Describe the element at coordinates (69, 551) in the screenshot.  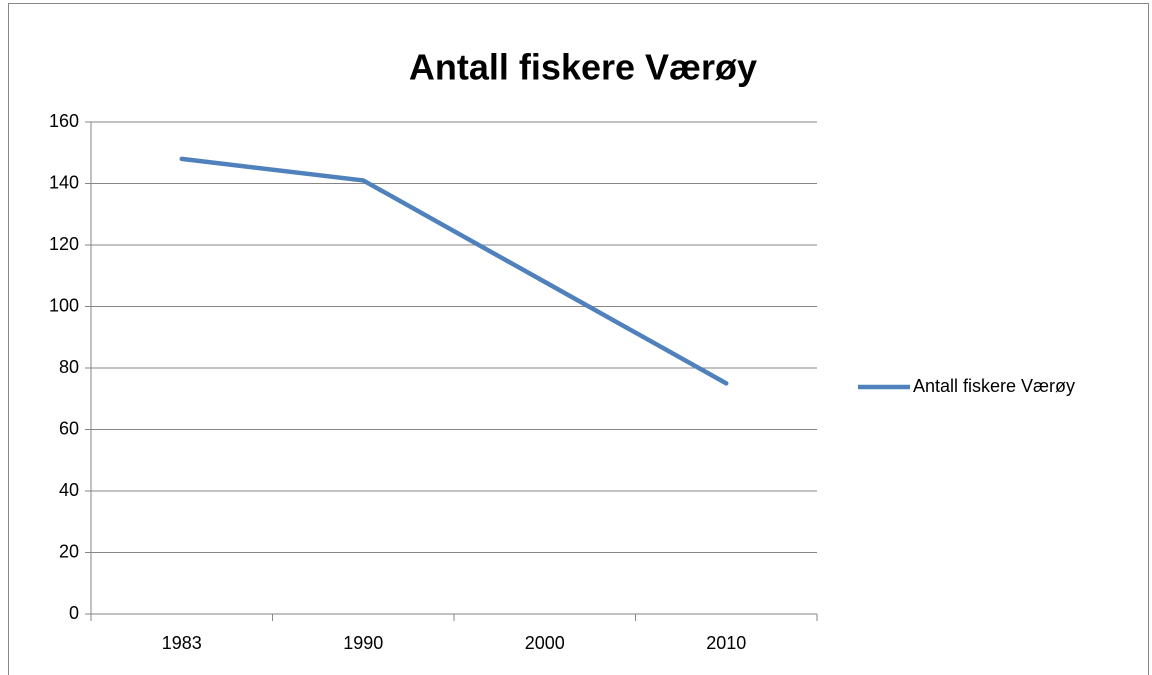
I see `y-tick-label: 20` at that location.